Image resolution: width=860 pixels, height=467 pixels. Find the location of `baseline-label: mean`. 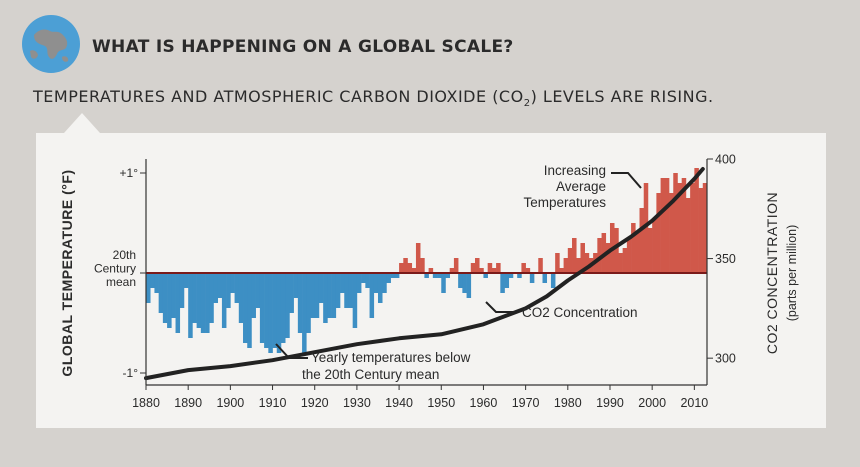

baseline-label: mean is located at coordinates (121, 282).